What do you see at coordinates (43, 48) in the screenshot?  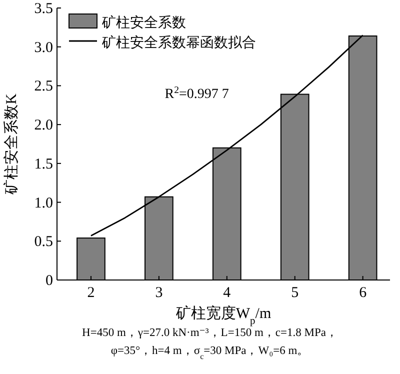 I see `y-tick-label: 3.0` at bounding box center [43, 48].